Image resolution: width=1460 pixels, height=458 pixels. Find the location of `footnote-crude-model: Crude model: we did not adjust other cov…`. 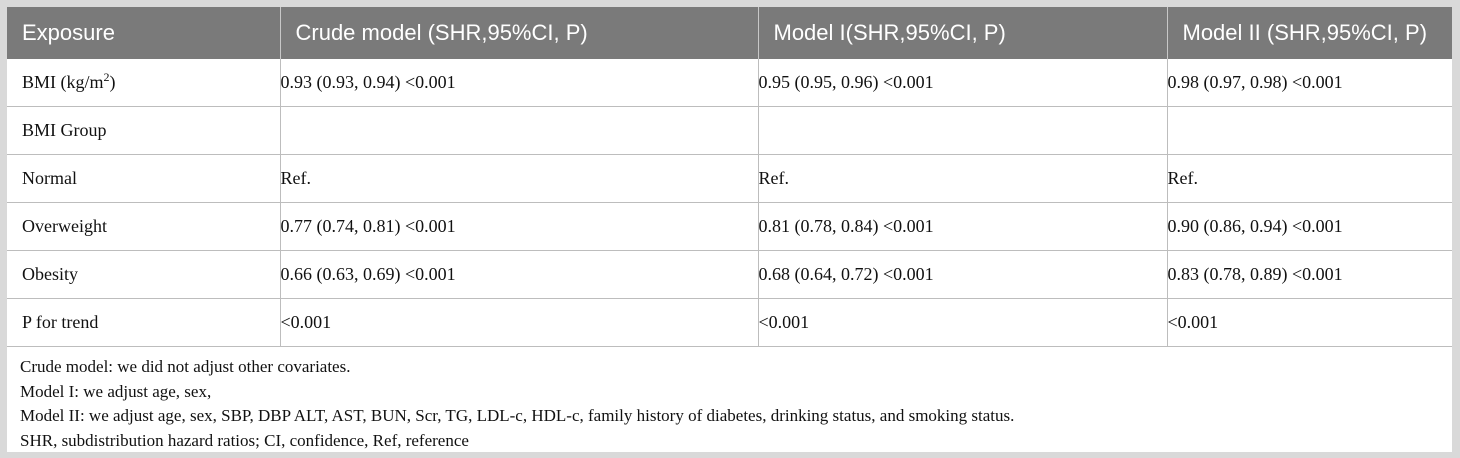

footnote-crude-model: Crude model: we did not adjust other cov… is located at coordinates (185, 366).